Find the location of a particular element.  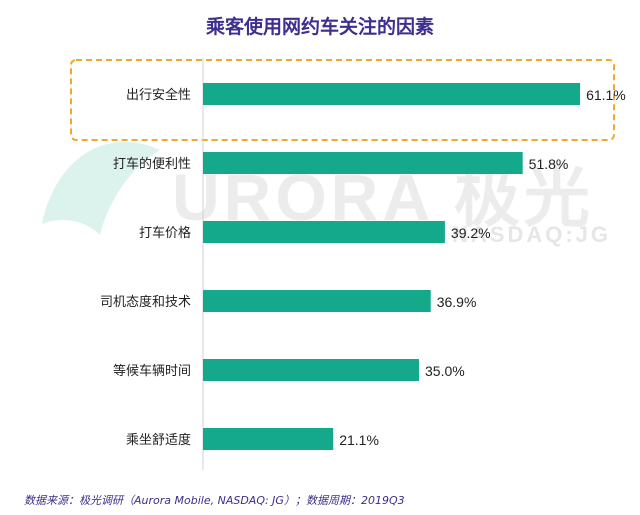

data-label: 35.0% is located at coordinates (445, 371).